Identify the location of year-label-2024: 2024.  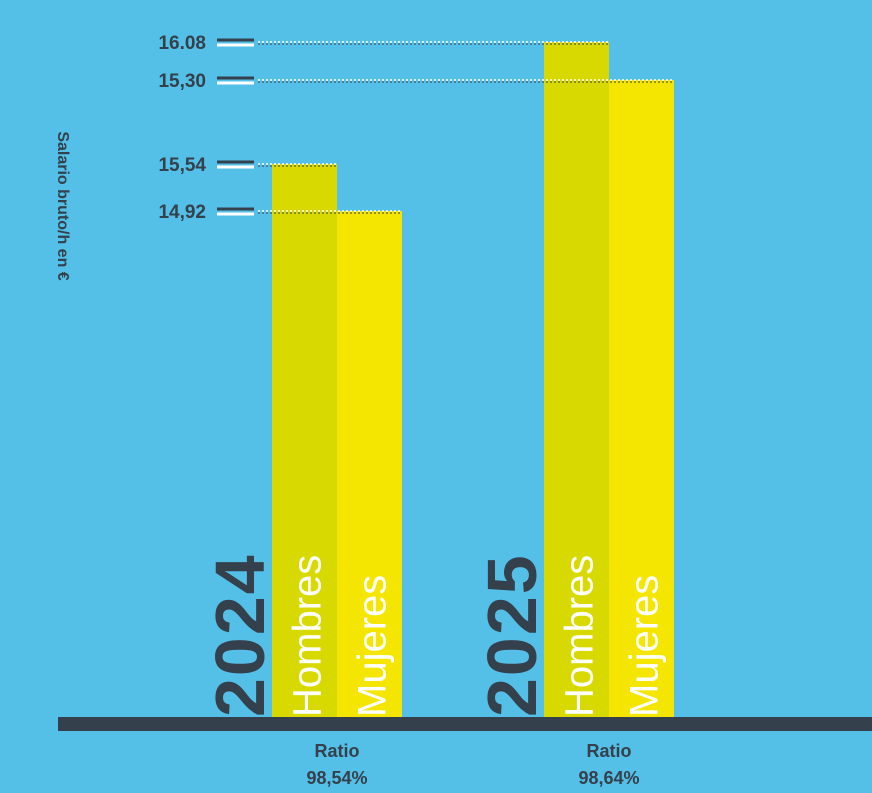
(240, 635).